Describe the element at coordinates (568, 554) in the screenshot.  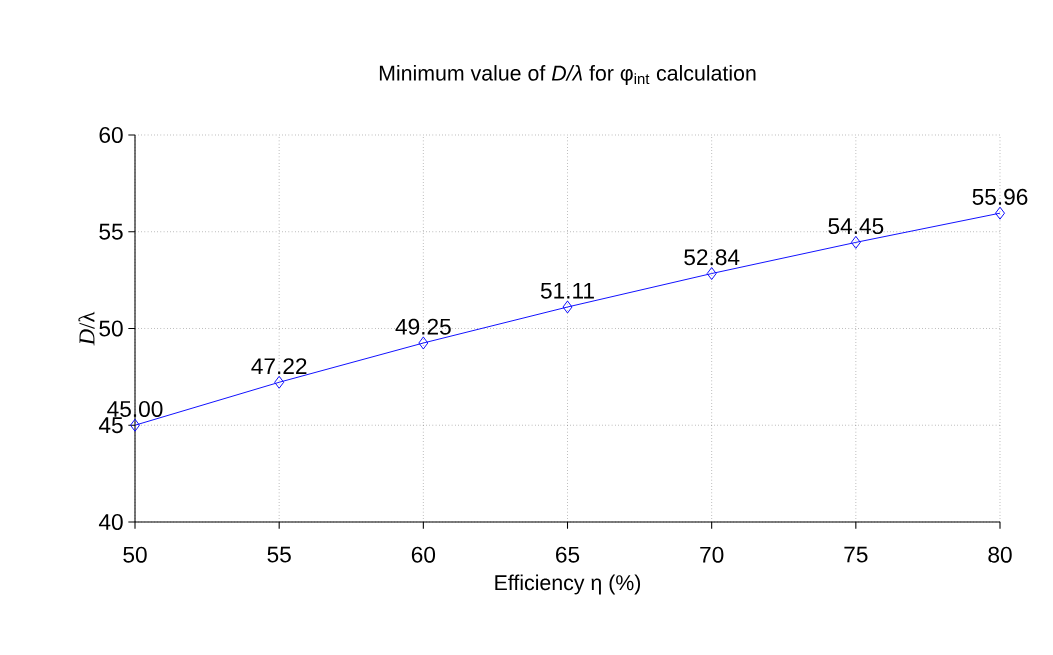
I see `x-tick-label: 65` at that location.